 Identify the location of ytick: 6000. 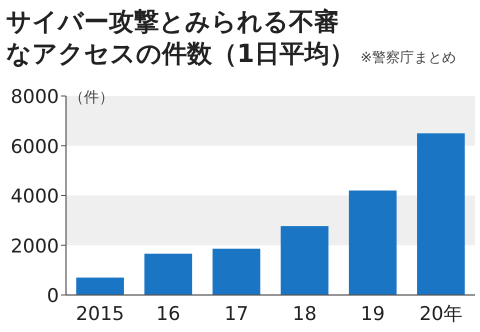
(34, 147).